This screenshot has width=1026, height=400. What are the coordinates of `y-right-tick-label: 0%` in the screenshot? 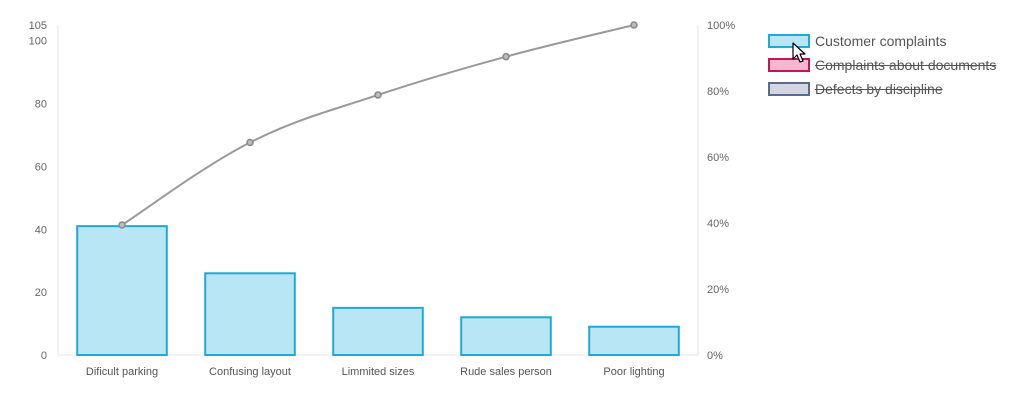 It's located at (715, 356).